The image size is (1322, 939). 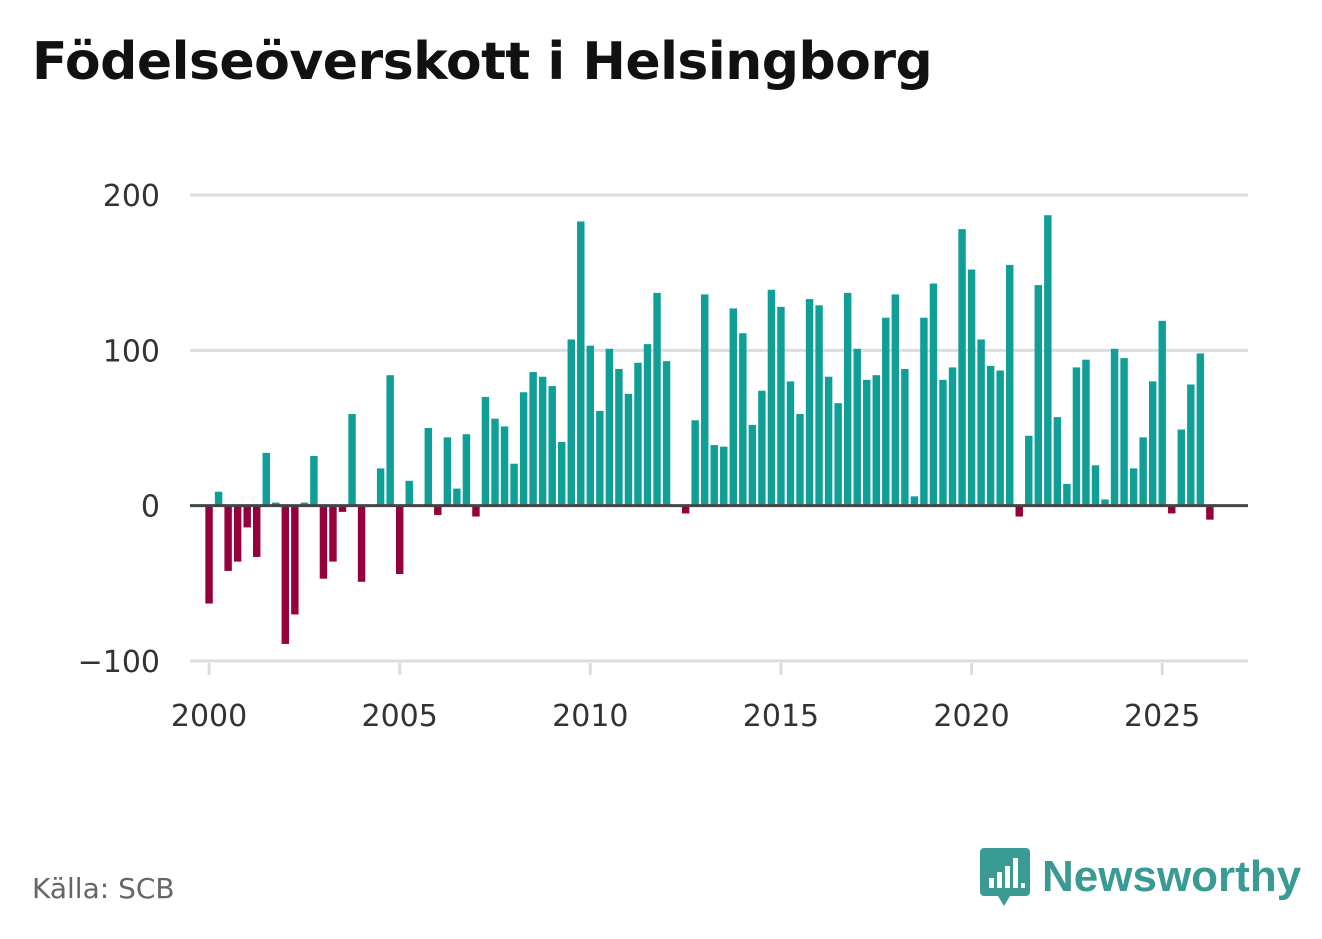 What do you see at coordinates (685, 698) in the screenshot?
I see `x-axis: 2000 2005 2010 2015 2020 2025` at bounding box center [685, 698].